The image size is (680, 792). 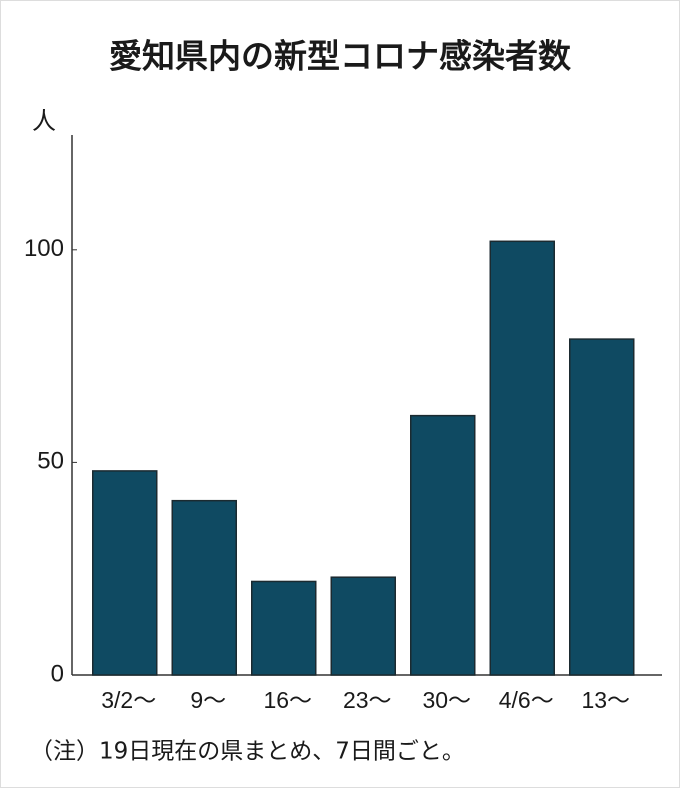 I want to click on x-tick-label: 30〜, so click(x=446, y=700).